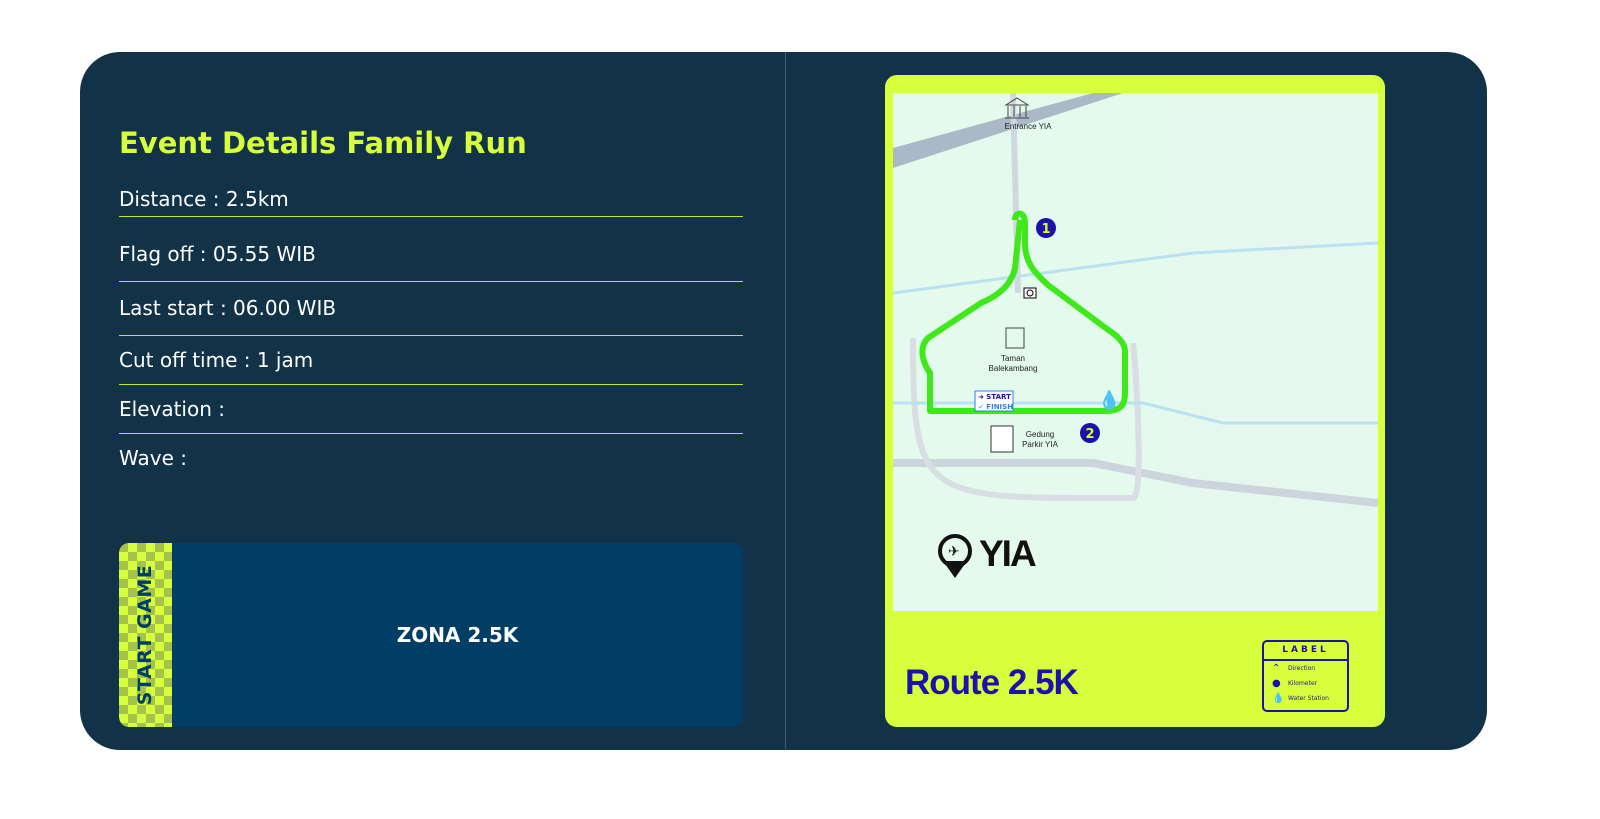 The image size is (1600, 819). I want to click on airplane-icon: ✈, so click(954, 552).